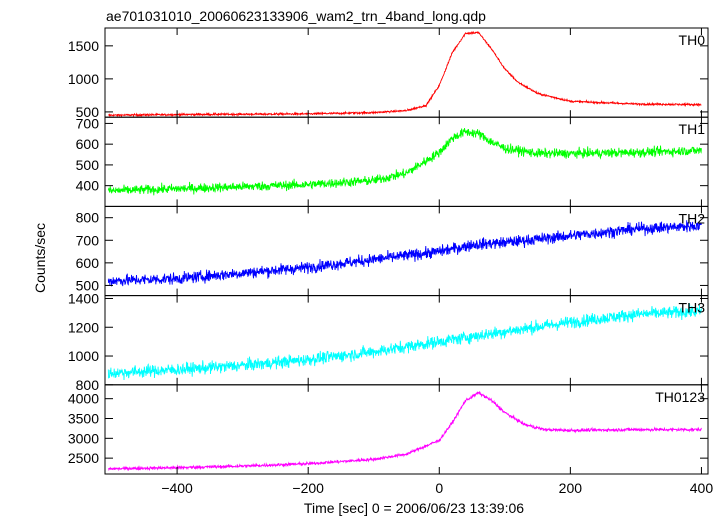 The image size is (724, 521). Describe the element at coordinates (83, 327) in the screenshot. I see `y-tick-label: 1200` at that location.